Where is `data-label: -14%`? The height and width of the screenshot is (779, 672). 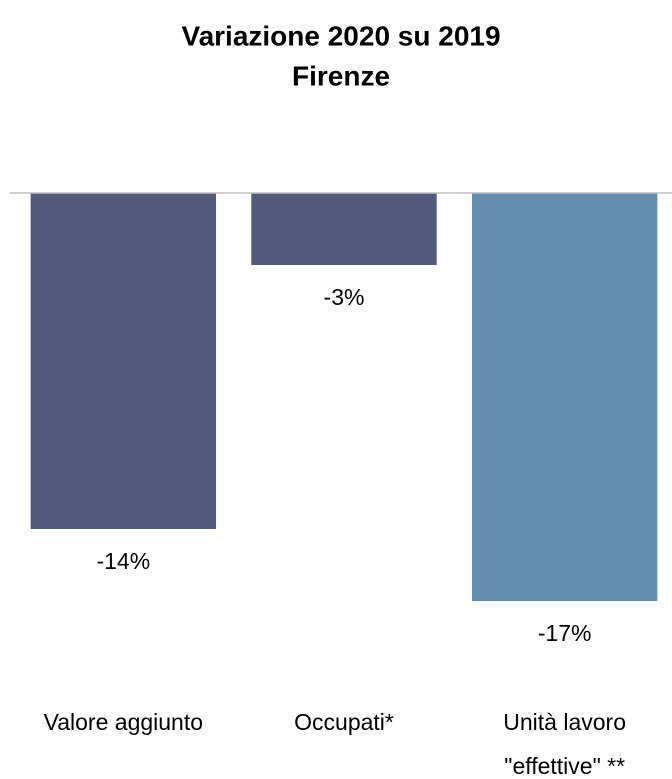 data-label: -14% is located at coordinates (123, 561).